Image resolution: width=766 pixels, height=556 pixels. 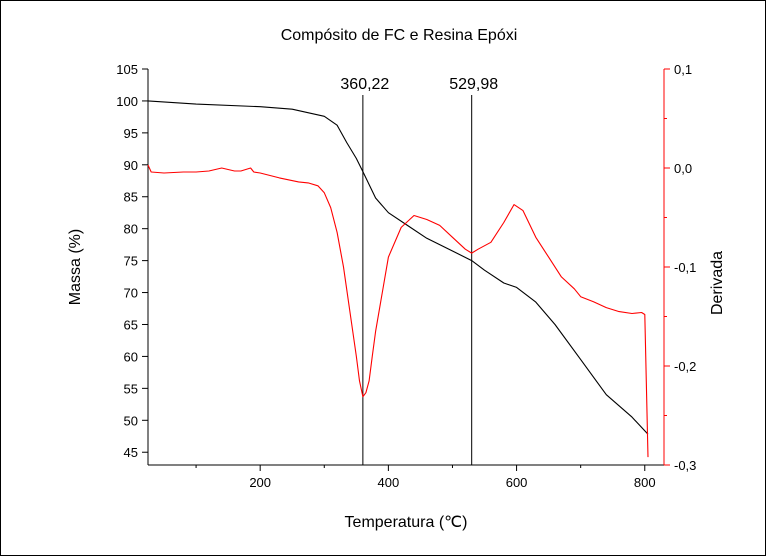 What do you see at coordinates (683, 168) in the screenshot?
I see `y-right-tick-label: 0,0` at bounding box center [683, 168].